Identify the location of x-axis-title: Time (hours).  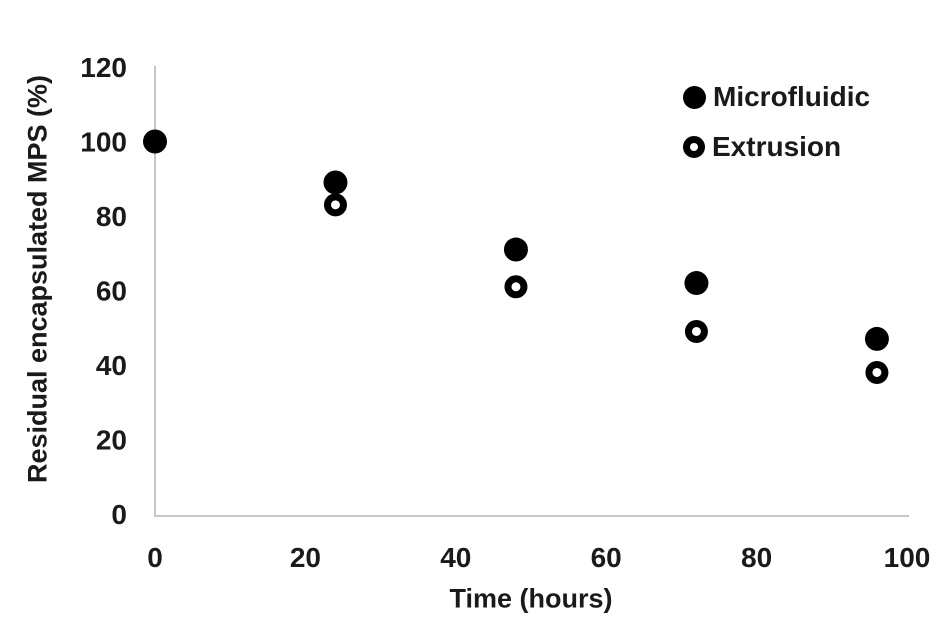
(531, 598).